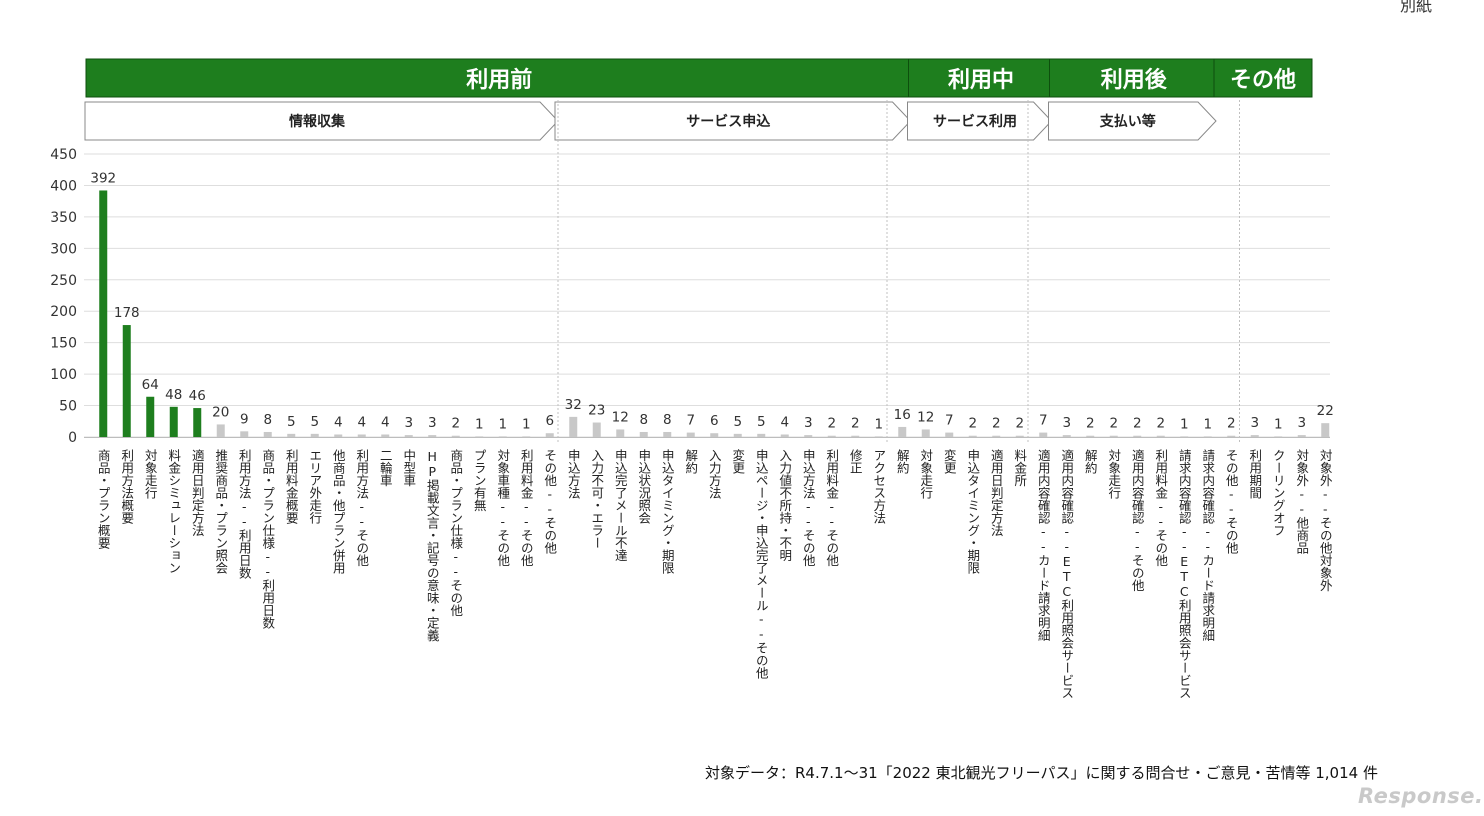 This screenshot has width=1484, height=816. What do you see at coordinates (63, 249) in the screenshot?
I see `y-tick-label: 300` at bounding box center [63, 249].